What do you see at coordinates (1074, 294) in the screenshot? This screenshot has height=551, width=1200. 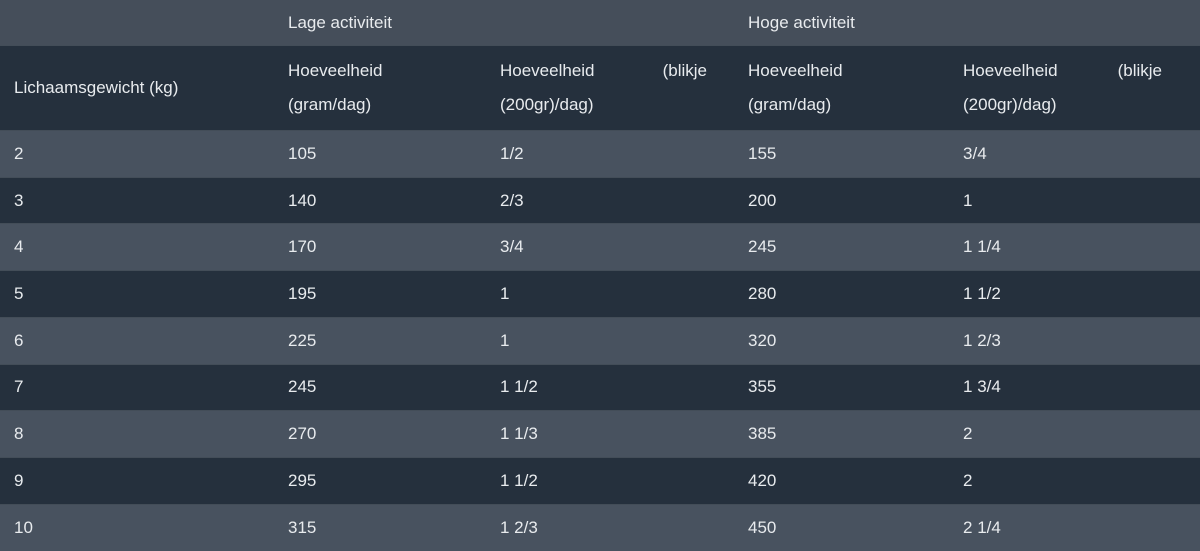 I see `cell-hoge-blikje: 1 1/2` at bounding box center [1074, 294].